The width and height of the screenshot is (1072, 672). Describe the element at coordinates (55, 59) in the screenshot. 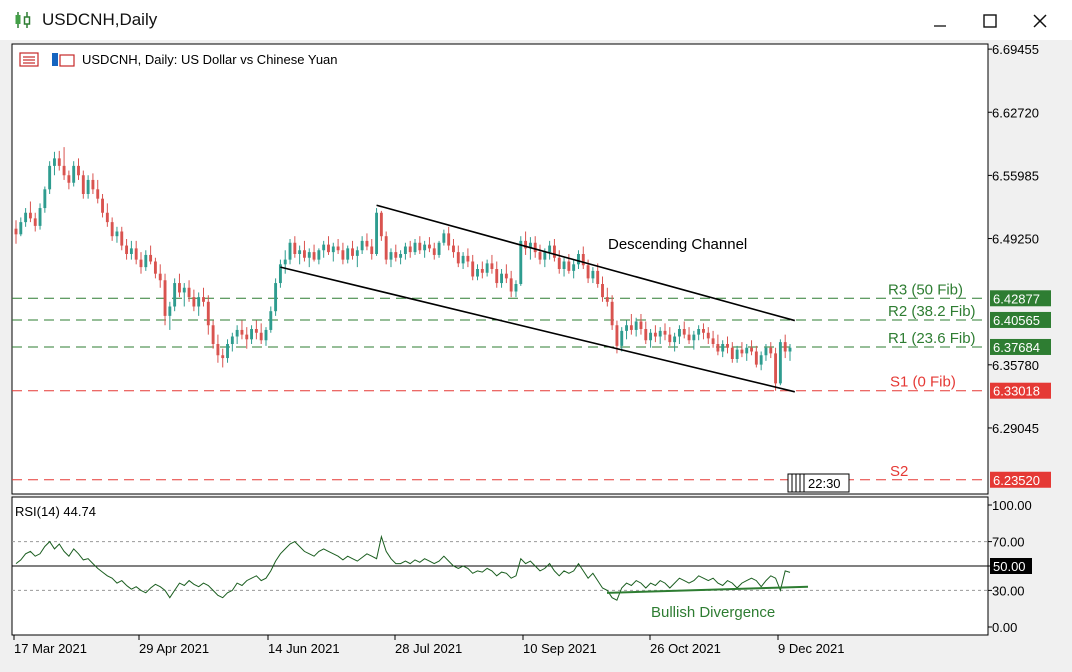

I see `chart-type-icon` at that location.